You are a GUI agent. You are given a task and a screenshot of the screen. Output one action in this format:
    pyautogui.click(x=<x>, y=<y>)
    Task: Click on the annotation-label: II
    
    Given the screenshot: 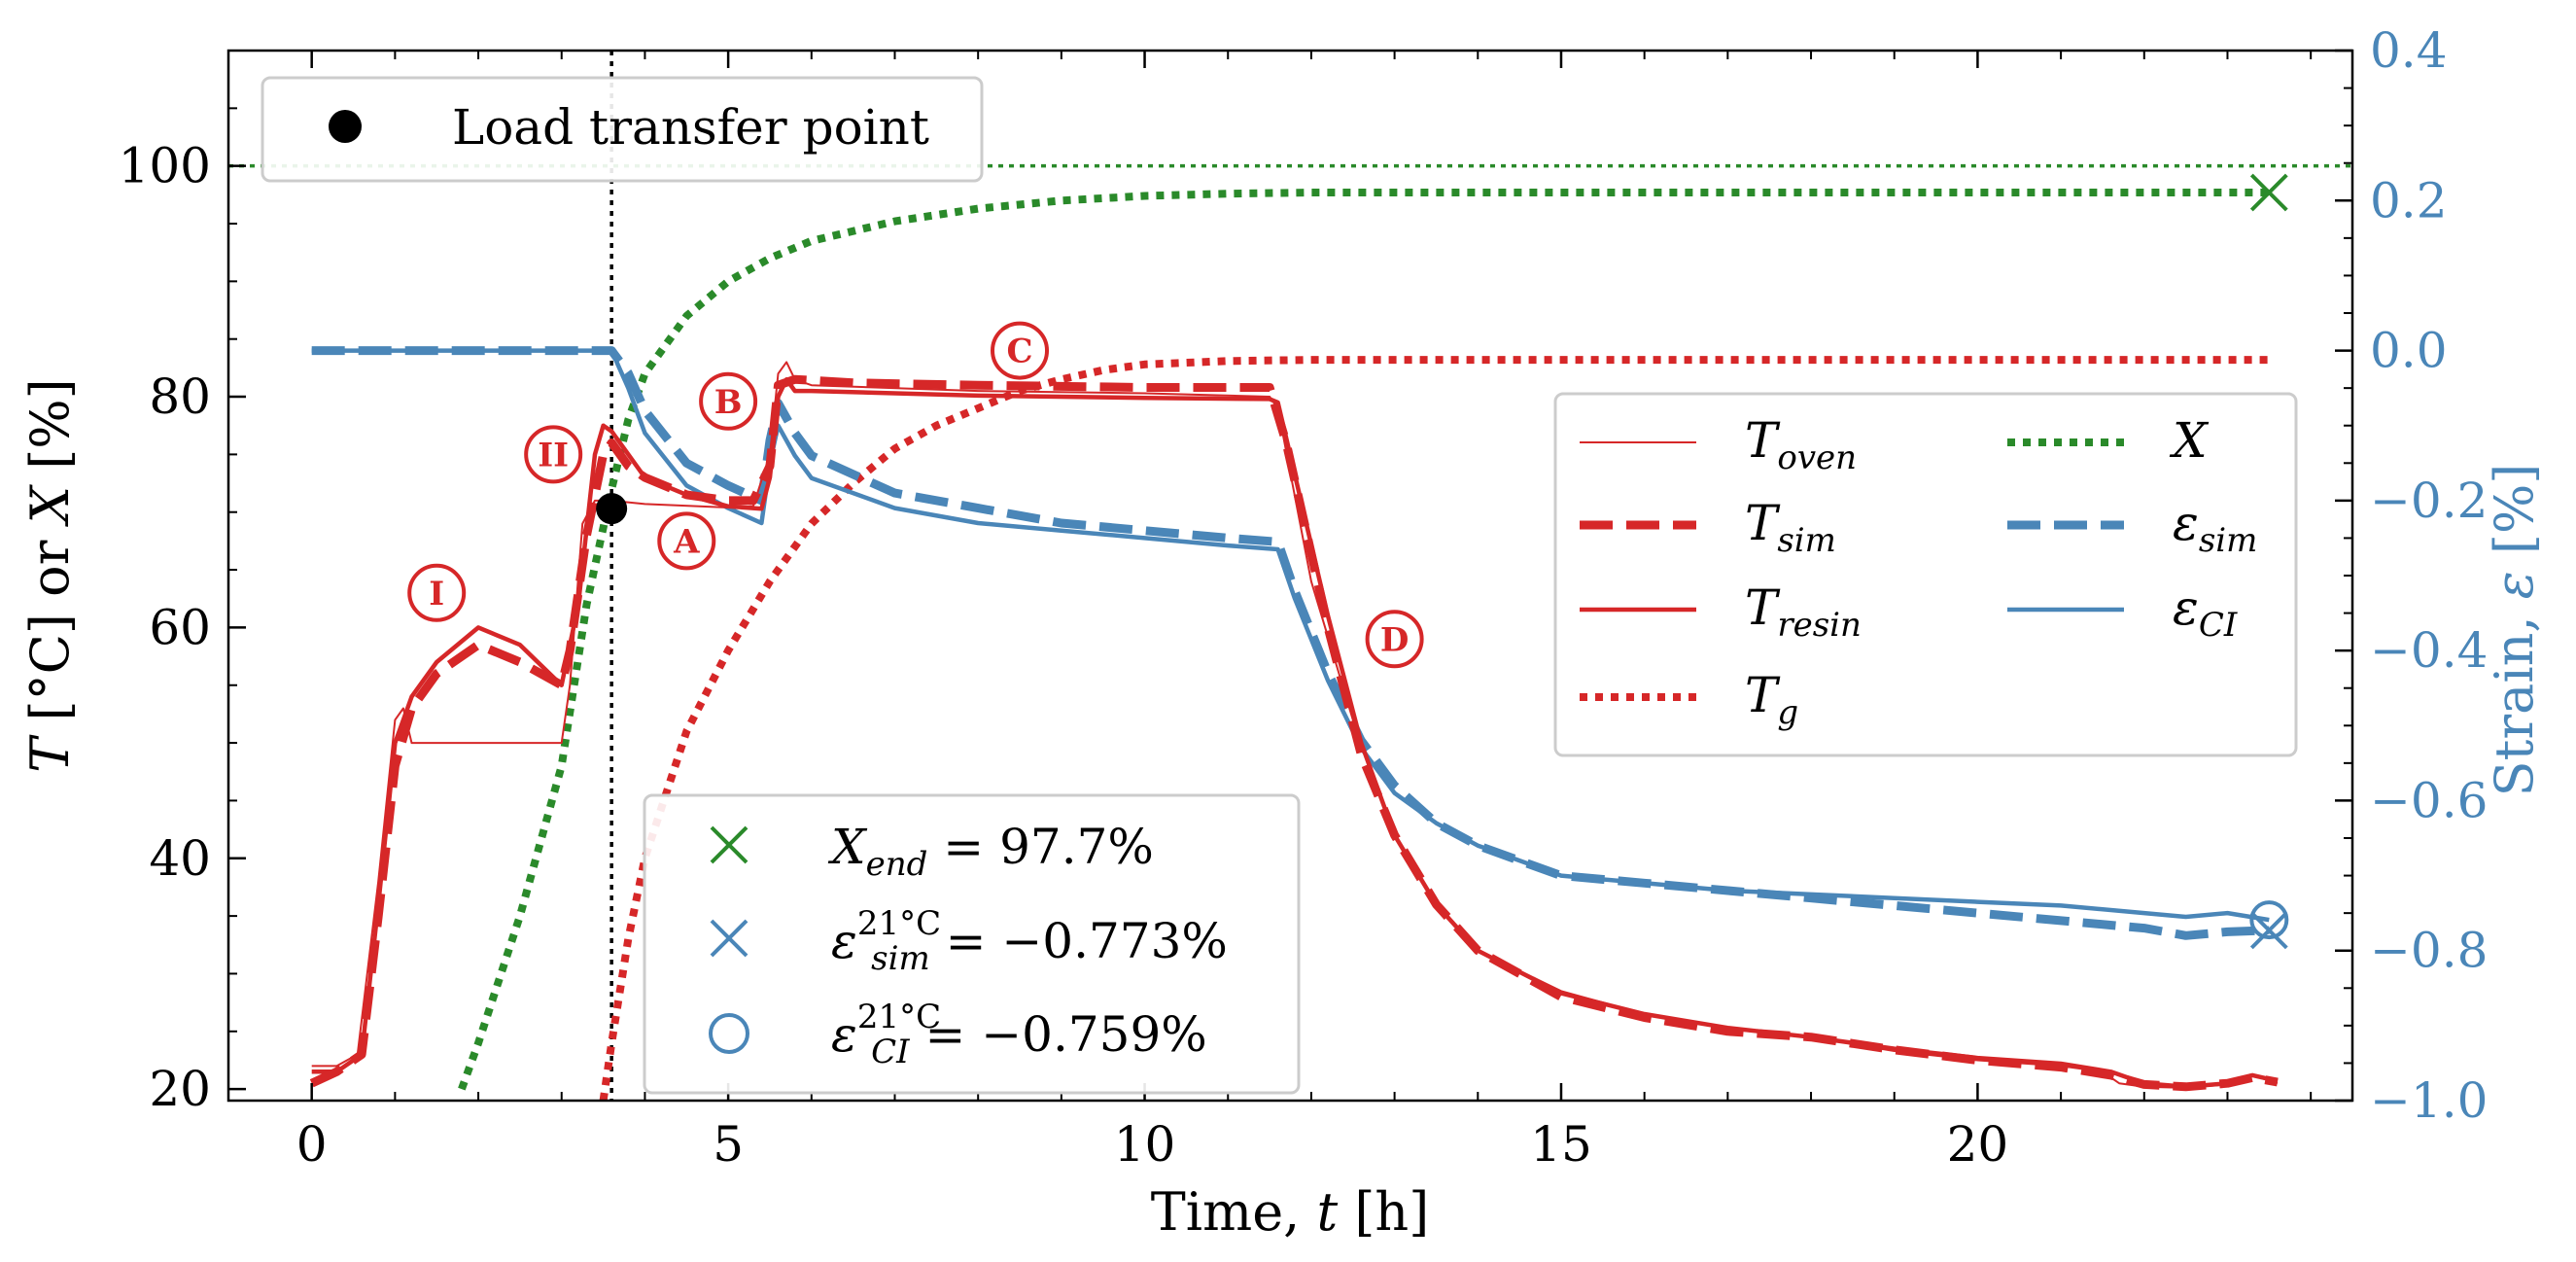 What is the action you would take?
    pyautogui.click(x=553, y=455)
    